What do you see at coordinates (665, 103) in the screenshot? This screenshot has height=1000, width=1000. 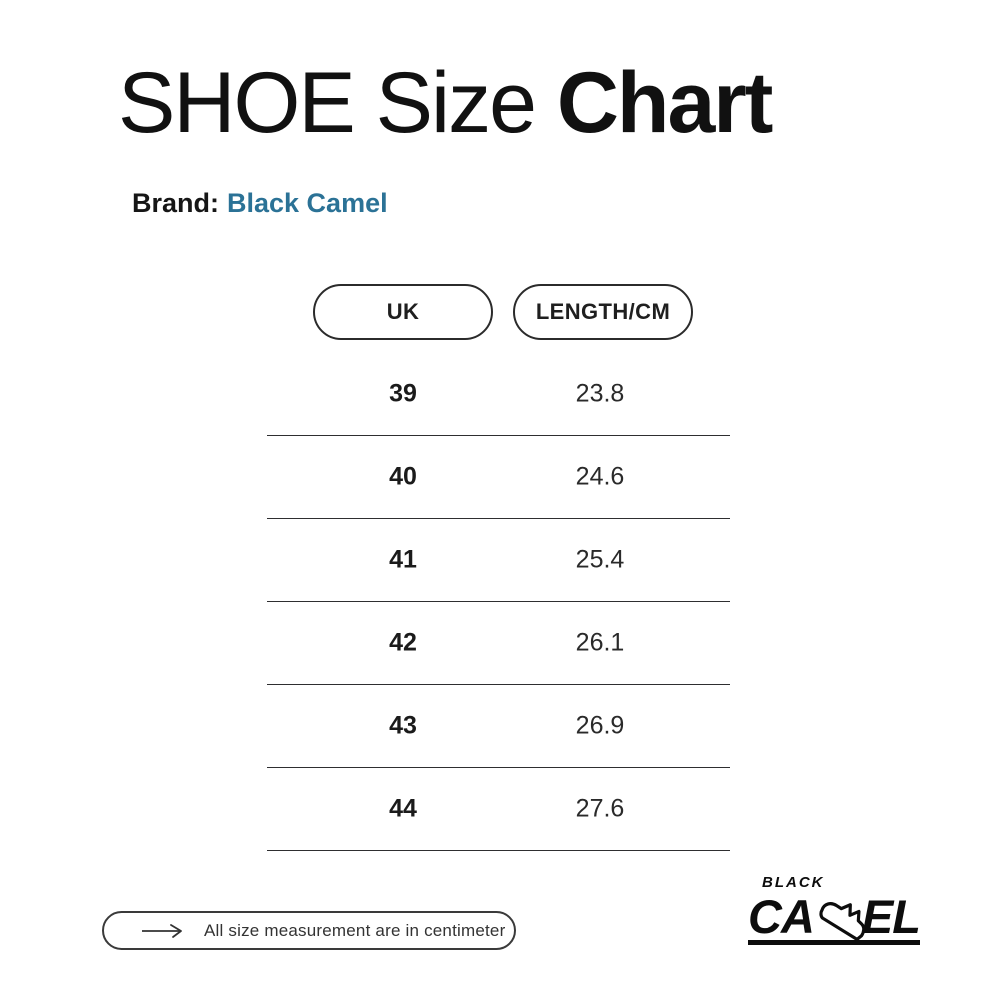 I see `page-title-bold: Chart` at bounding box center [665, 103].